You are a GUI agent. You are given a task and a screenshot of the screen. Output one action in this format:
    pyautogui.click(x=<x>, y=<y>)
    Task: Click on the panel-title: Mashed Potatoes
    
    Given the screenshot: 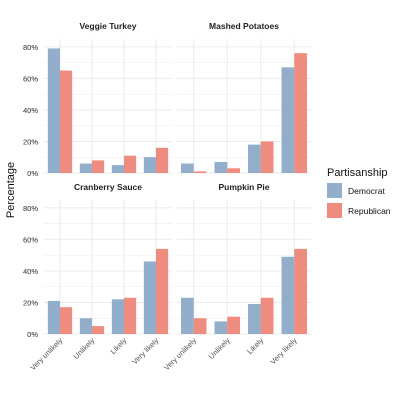 What is the action you would take?
    pyautogui.click(x=244, y=26)
    